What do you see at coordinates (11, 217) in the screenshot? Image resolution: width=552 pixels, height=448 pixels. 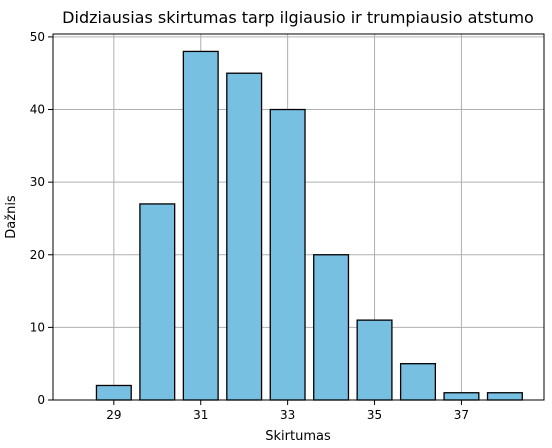 I see `y-axis-label: Dažnis` at bounding box center [11, 217].